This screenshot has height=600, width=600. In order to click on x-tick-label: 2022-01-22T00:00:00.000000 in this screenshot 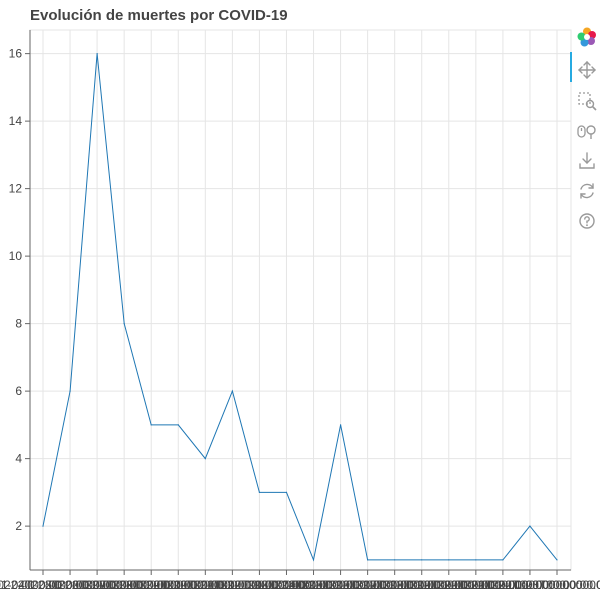, I will do `click(525, 585)`.